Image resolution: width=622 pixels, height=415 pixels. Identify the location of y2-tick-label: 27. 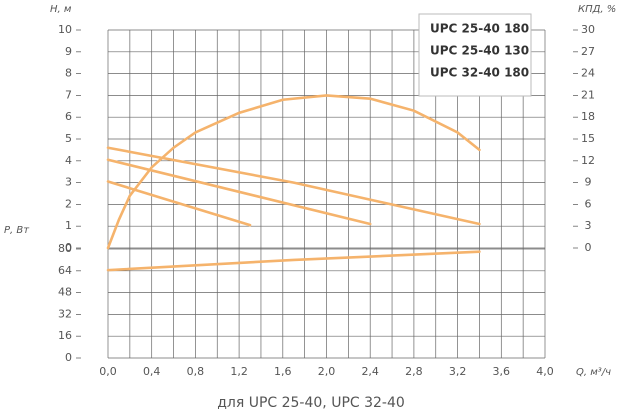
(588, 51).